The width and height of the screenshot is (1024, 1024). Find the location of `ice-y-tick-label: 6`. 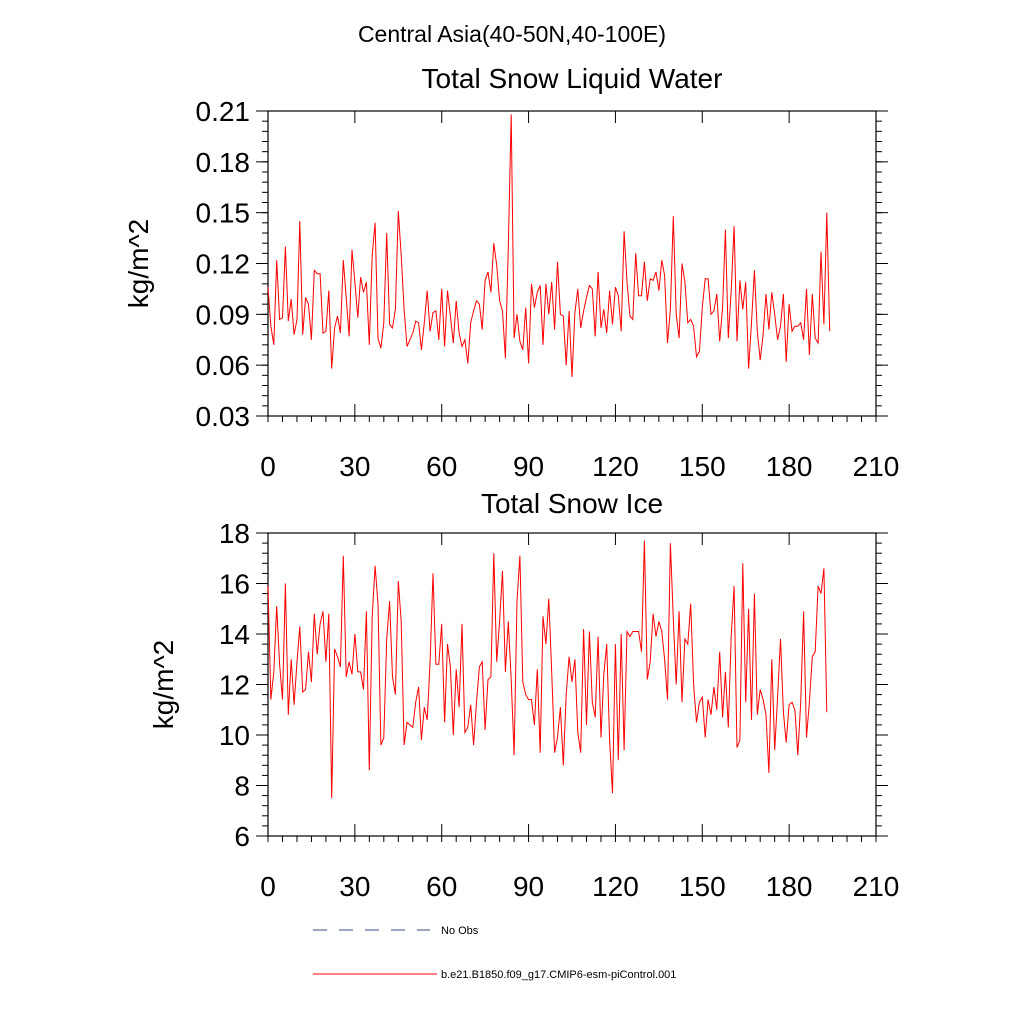

ice-y-tick-label: 6 is located at coordinates (242, 836).